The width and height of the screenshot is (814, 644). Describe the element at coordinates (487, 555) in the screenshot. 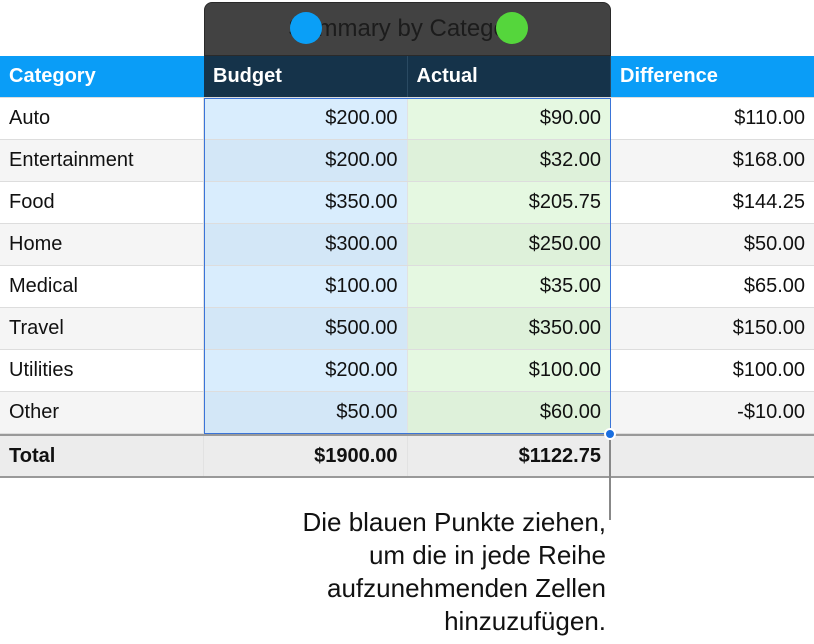

I see `callout-line-2: um die in jede Reihe` at that location.